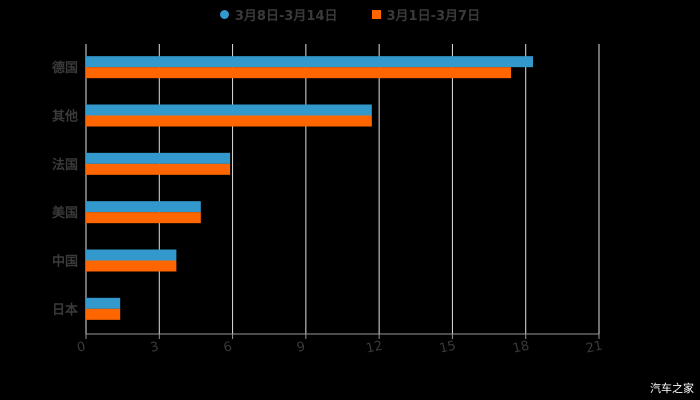 Image resolution: width=700 pixels, height=400 pixels. What do you see at coordinates (65, 68) in the screenshot?
I see `y-category-label: 德国` at bounding box center [65, 68].